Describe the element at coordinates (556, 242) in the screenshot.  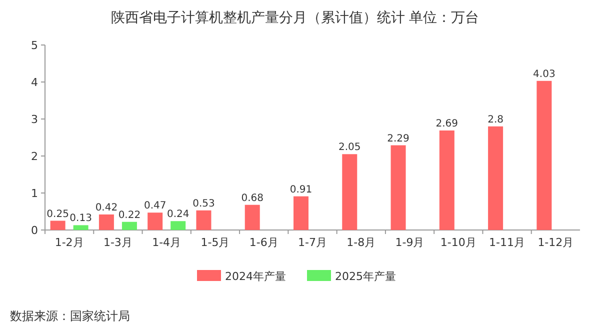
I see `x-tick-label: 1-12月` at that location.